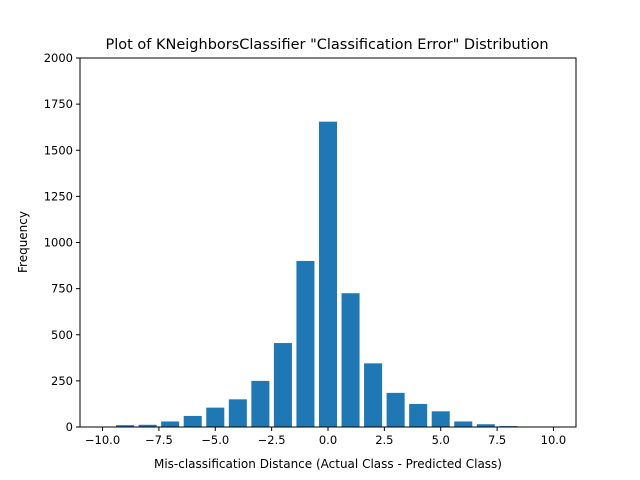 The image size is (640, 480). Describe the element at coordinates (215, 440) in the screenshot. I see `x-tick-label: −5.0` at that location.